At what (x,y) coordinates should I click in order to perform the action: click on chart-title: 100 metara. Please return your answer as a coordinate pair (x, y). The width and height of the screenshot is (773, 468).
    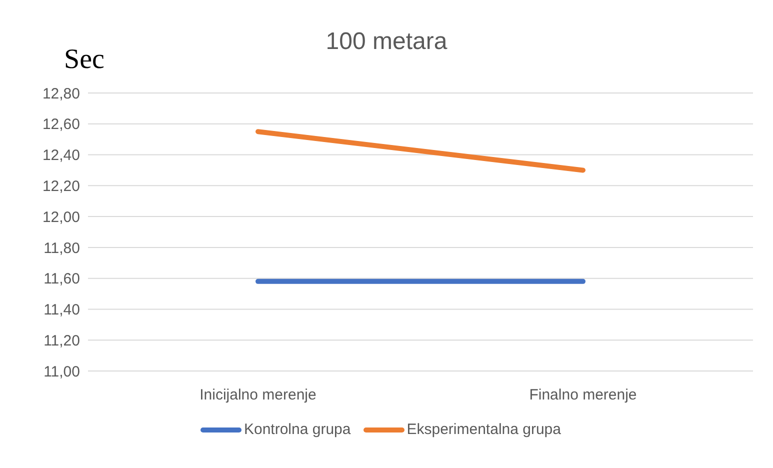
    Looking at the image, I should click on (387, 41).